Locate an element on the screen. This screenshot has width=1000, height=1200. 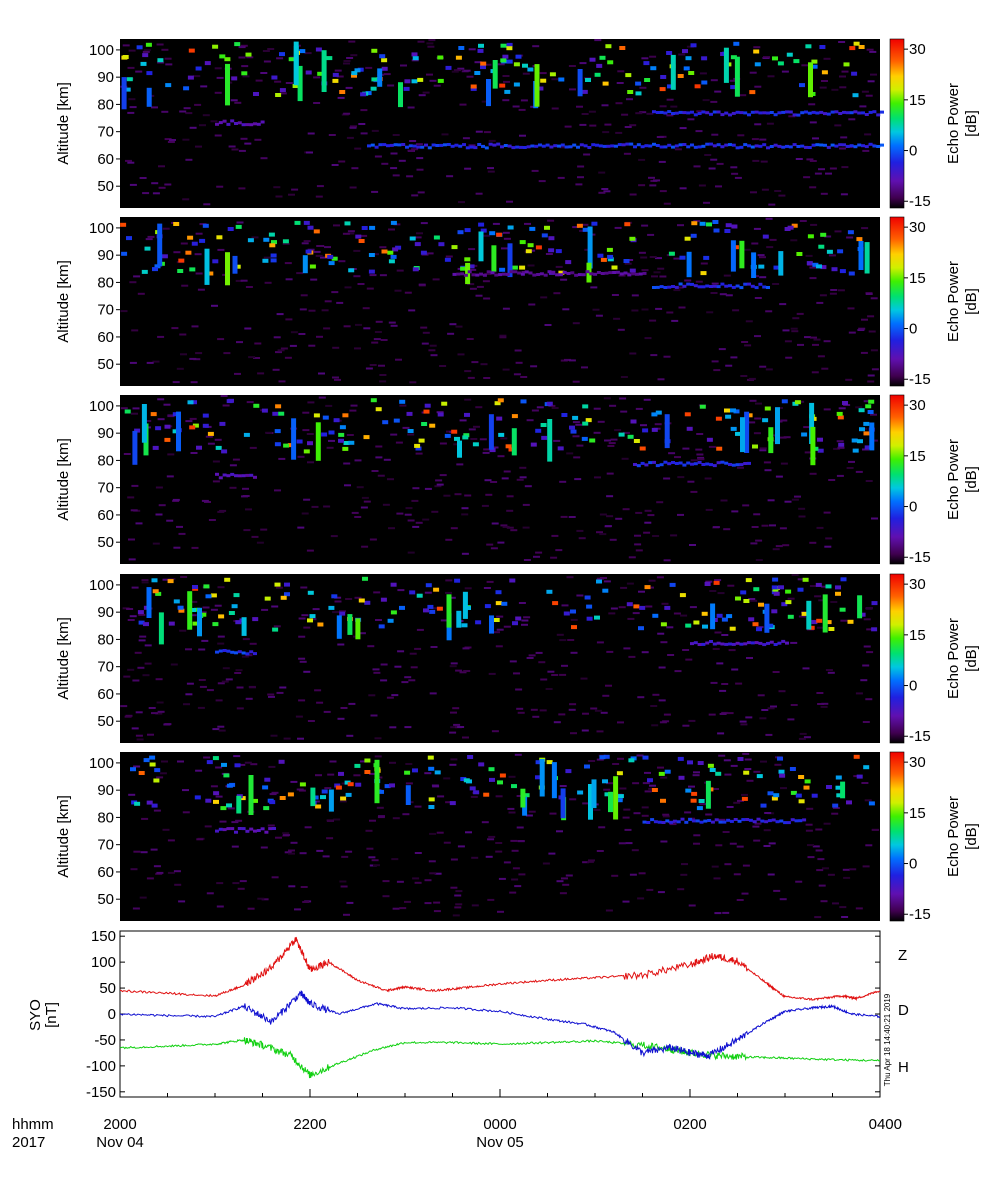
colorbar-tick-label: 15 is located at coordinates (917, 635).